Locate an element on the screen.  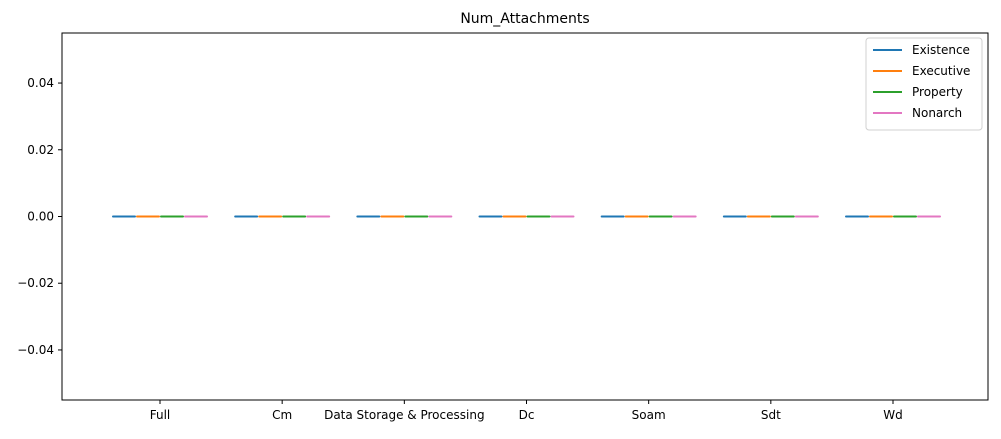
y-tick-label: −0.04 is located at coordinates (35, 350).